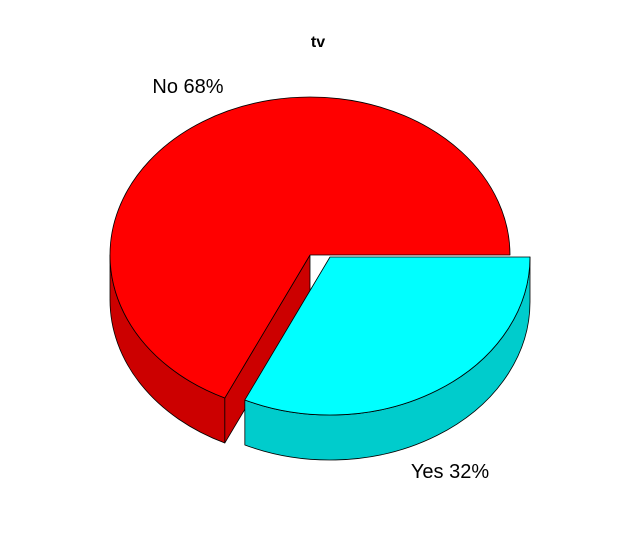  Describe the element at coordinates (387, 336) in the screenshot. I see `pie-slice-yes-top` at that location.